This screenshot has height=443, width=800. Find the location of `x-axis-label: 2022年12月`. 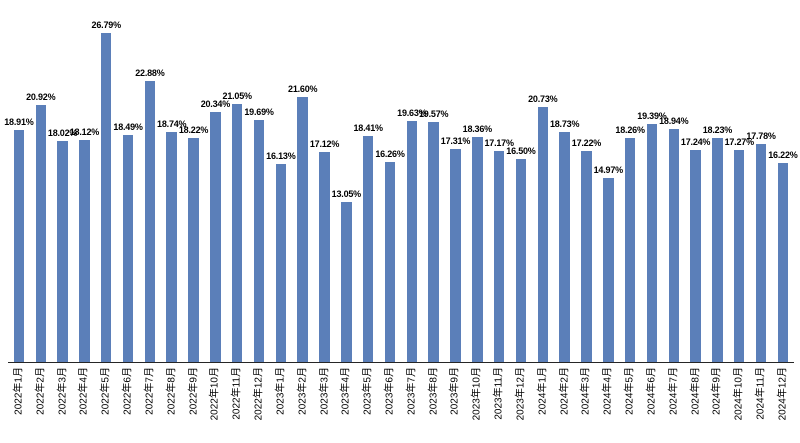

x-axis-label: 2022年12月 is located at coordinates (259, 394).